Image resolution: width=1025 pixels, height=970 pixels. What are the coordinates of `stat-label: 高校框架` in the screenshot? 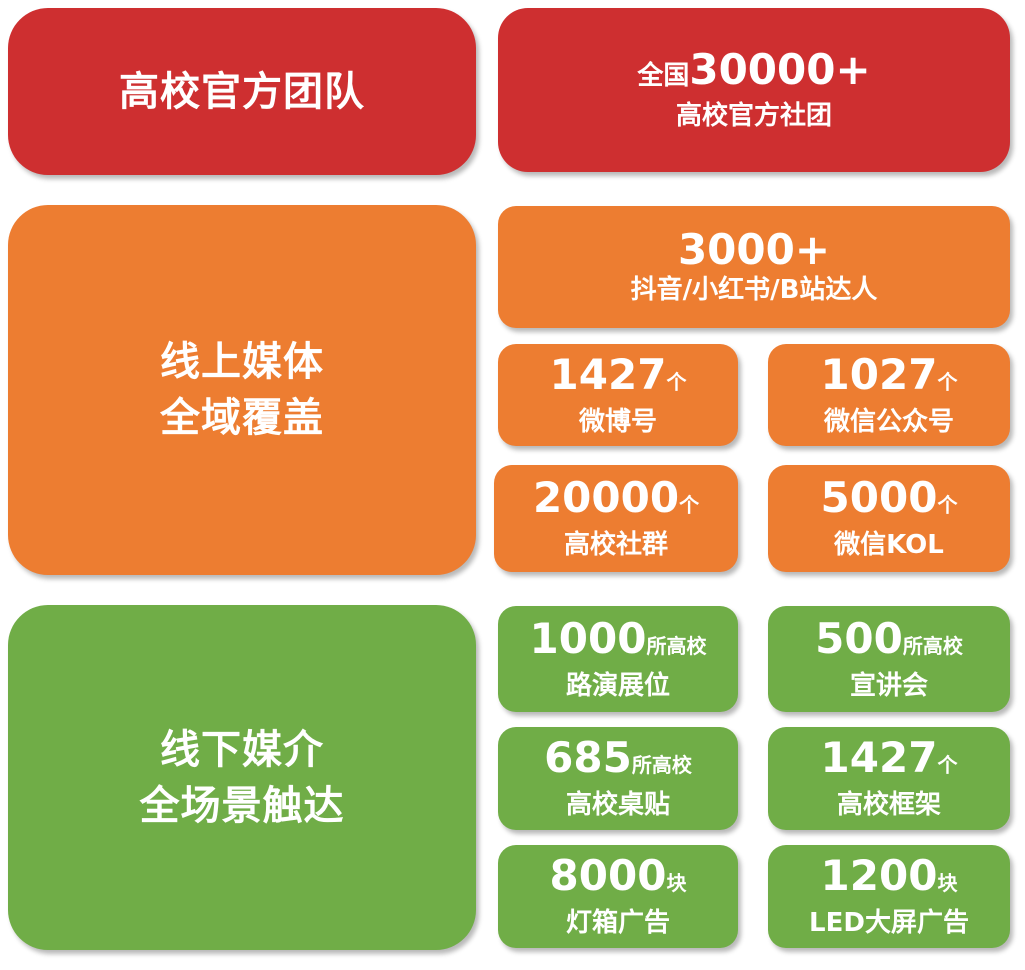 It's located at (888, 805).